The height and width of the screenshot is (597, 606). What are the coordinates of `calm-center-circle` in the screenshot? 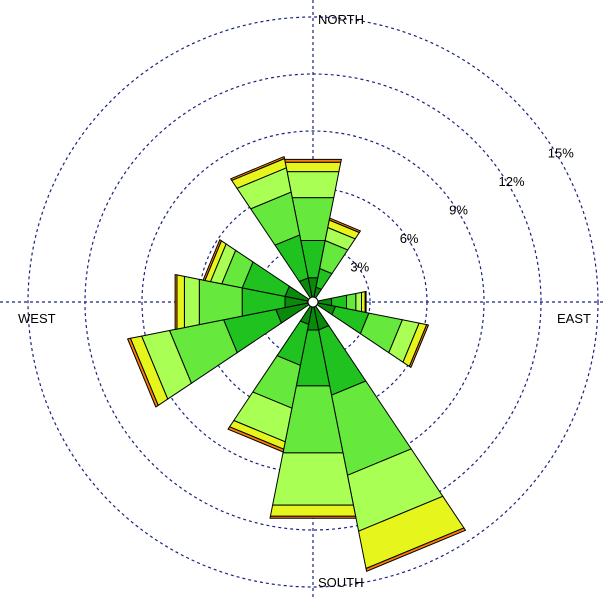 It's located at (313, 302).